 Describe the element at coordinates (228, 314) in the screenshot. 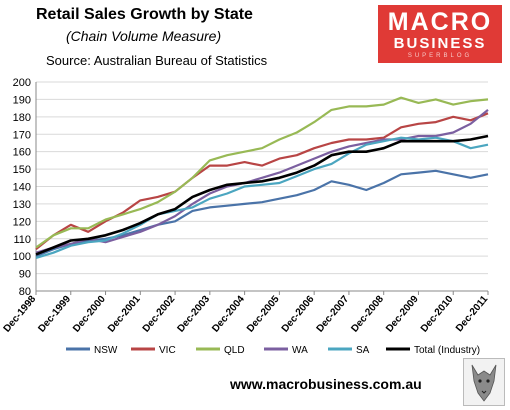

I see `x-tick-label: Dec-2004` at that location.